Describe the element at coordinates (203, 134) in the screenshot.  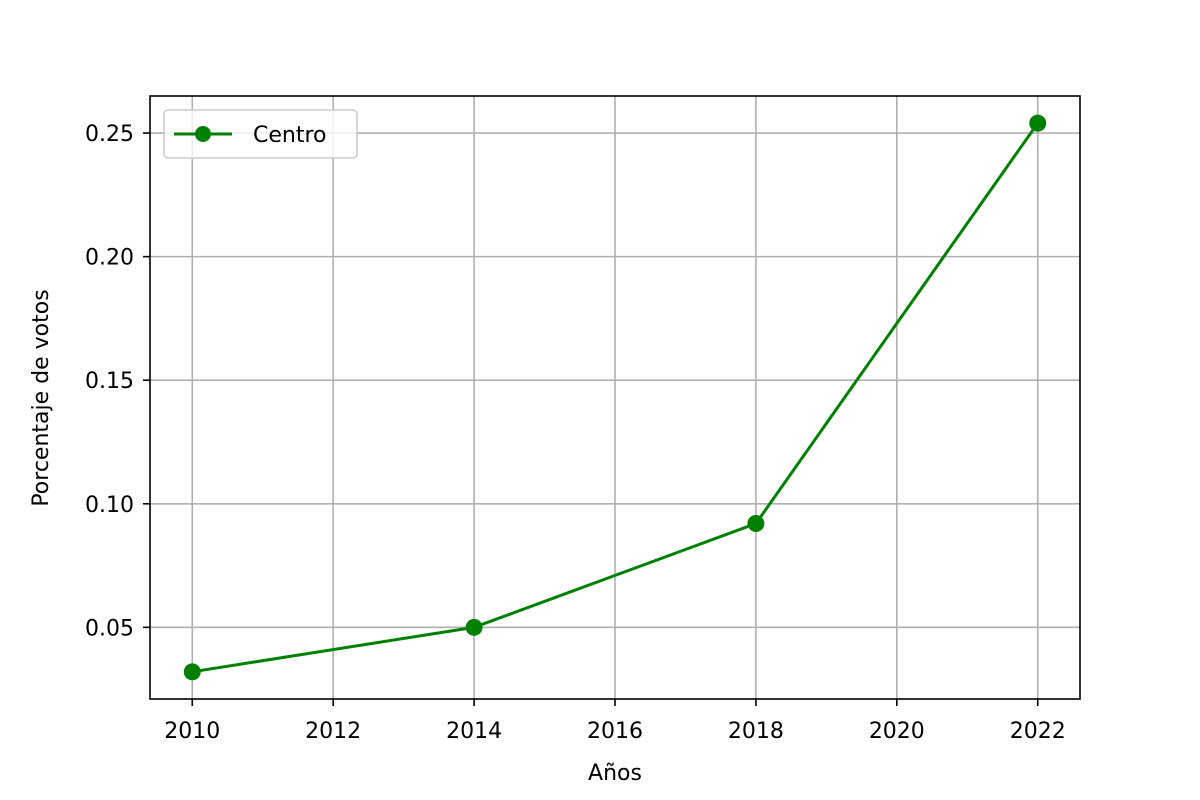
I see `legend-marker-centro` at that location.